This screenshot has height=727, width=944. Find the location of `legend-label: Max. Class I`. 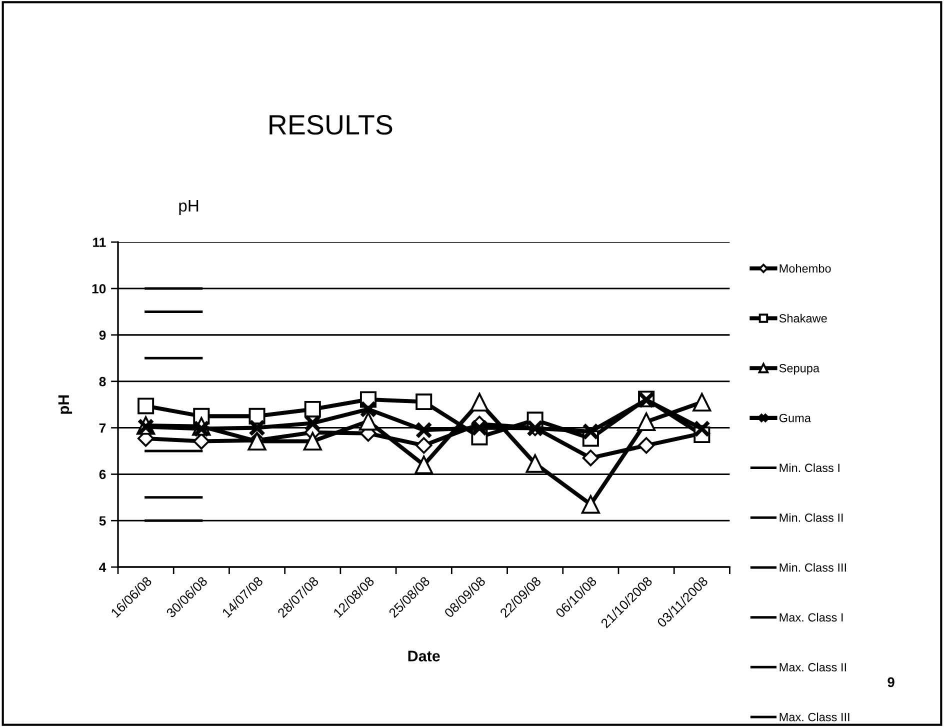

legend-label: Max. Class I is located at coordinates (811, 617).